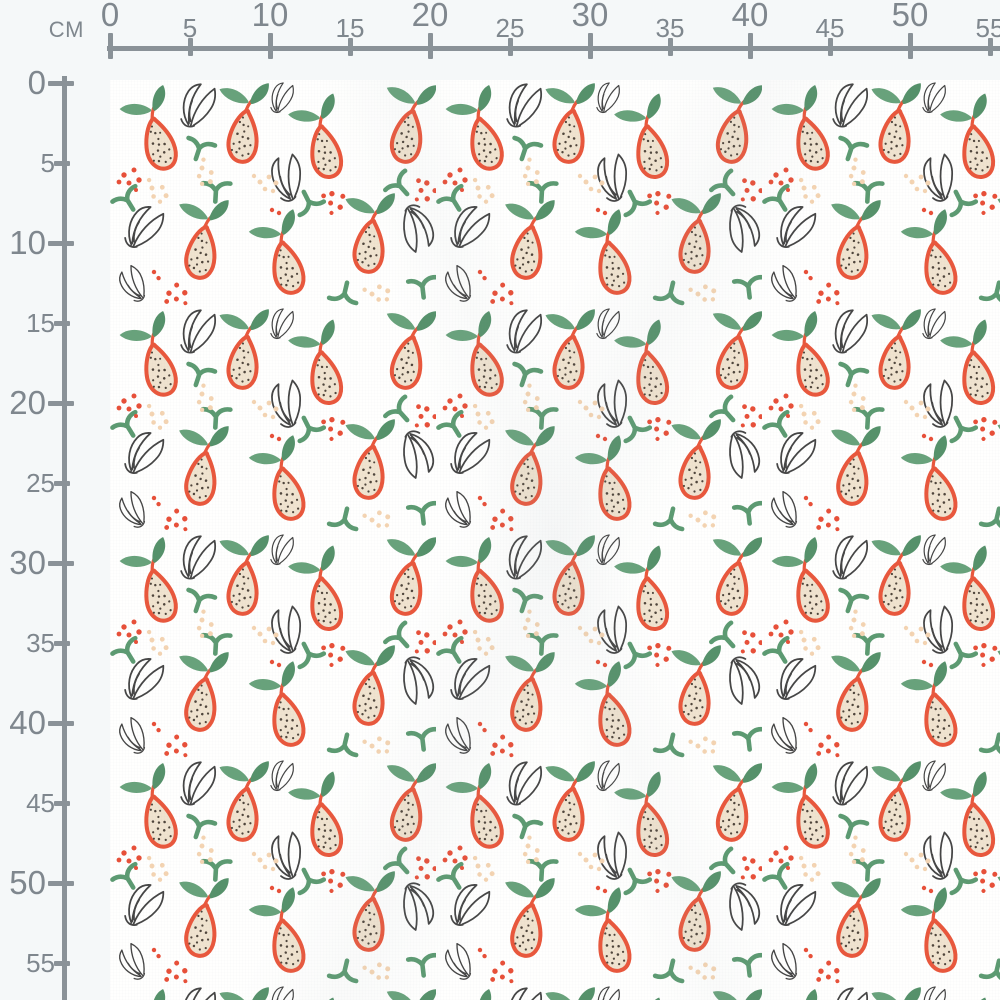 This screenshot has width=1000, height=1000. Describe the element at coordinates (553, 48) in the screenshot. I see `top-ruler-line` at that location.